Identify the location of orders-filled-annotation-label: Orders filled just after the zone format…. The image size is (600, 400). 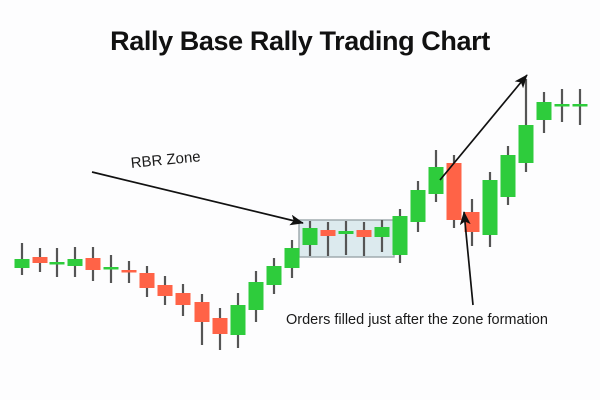
(417, 320).